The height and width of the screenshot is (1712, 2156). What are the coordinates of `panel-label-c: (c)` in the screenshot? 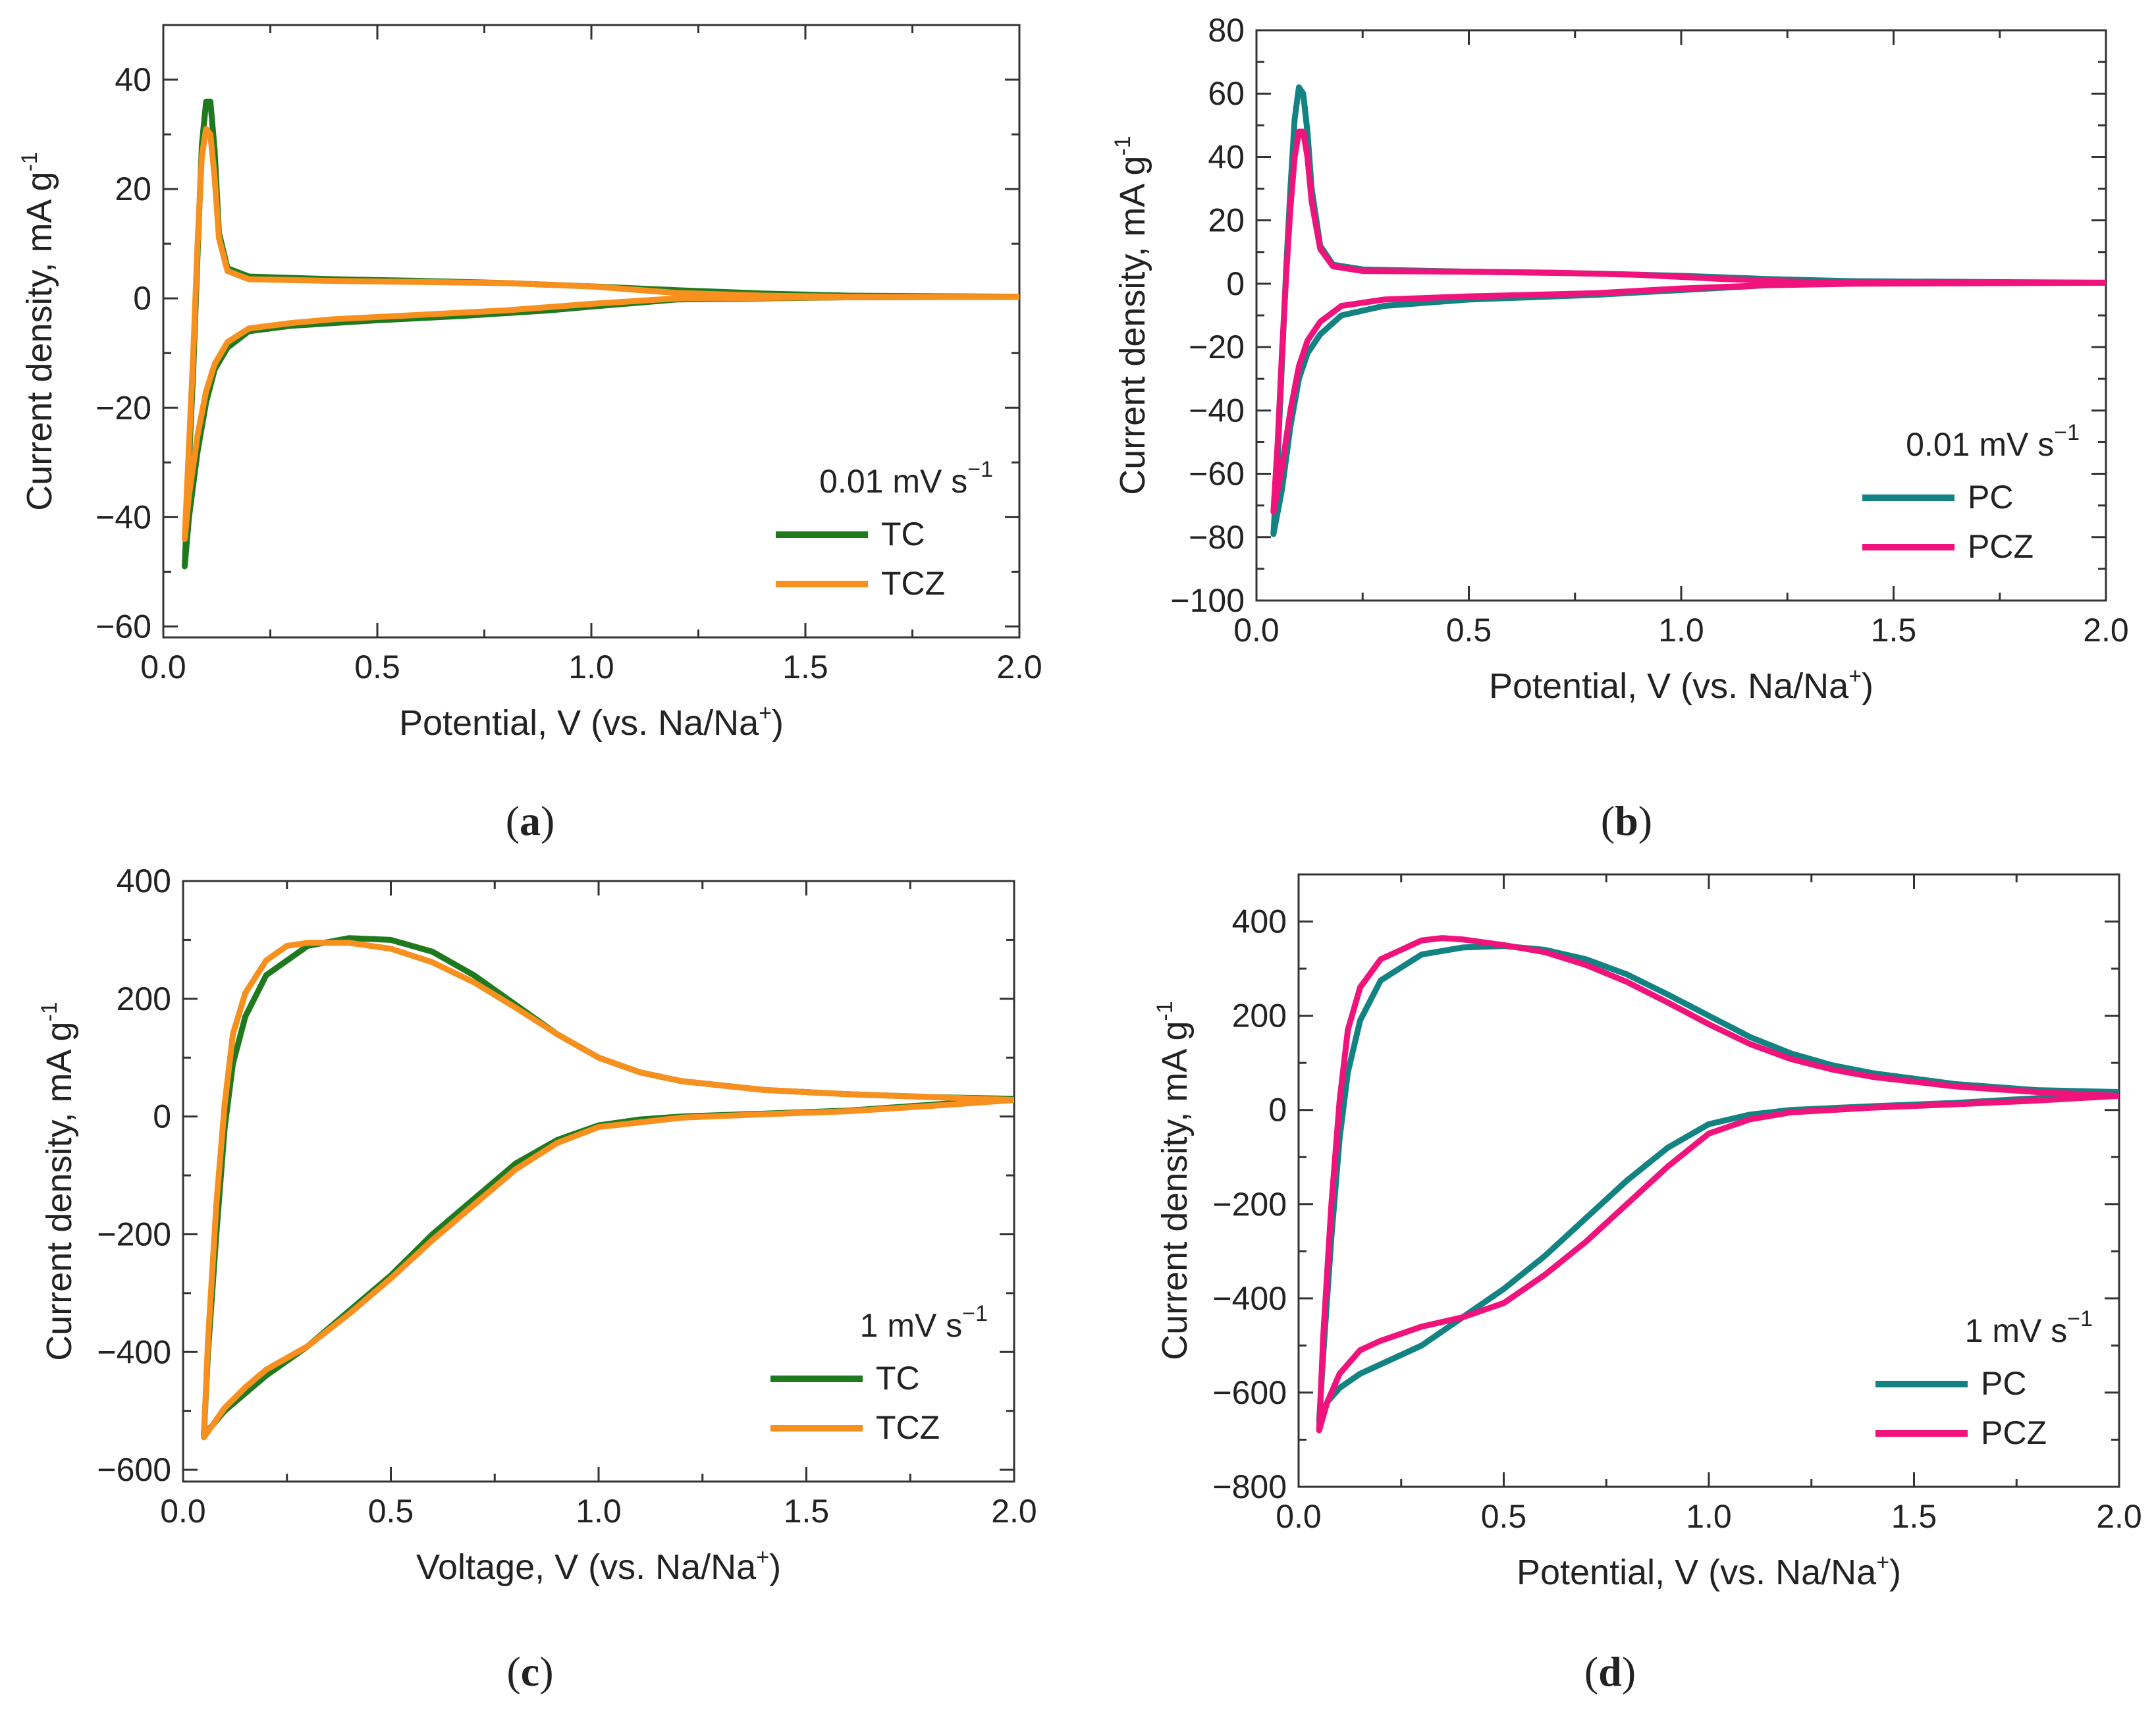 It's located at (529, 1671).